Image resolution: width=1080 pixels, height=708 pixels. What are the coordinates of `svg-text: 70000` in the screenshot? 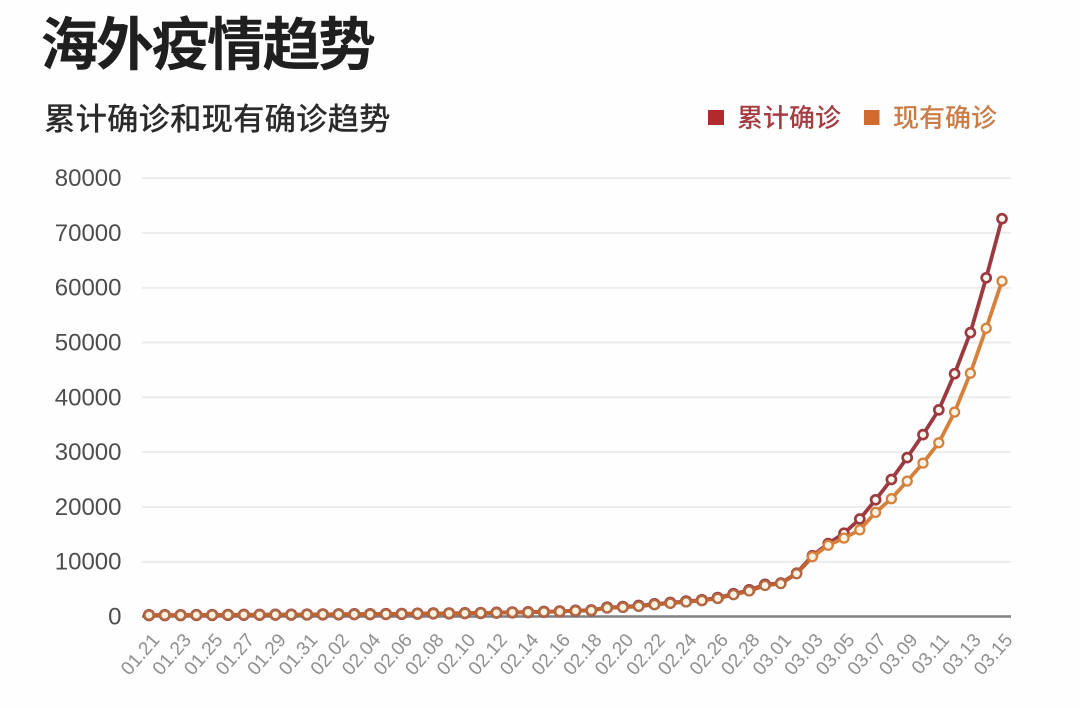 It's located at (88, 233).